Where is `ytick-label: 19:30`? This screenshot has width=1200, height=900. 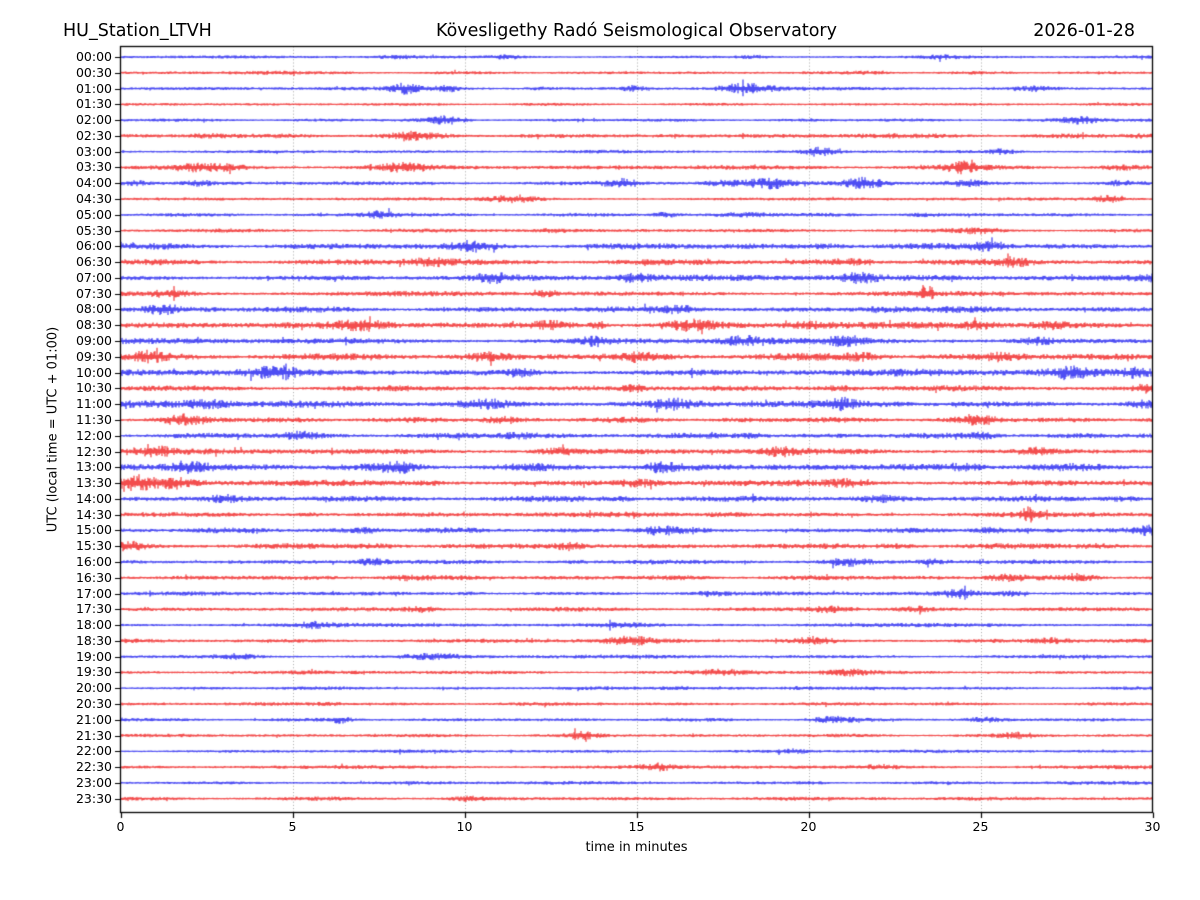 ytick-label: 19:30 is located at coordinates (93, 672).